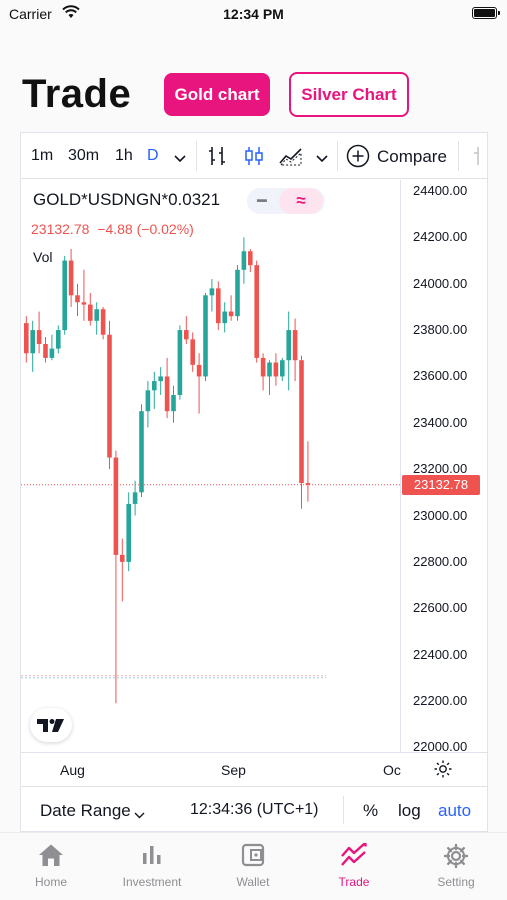 The width and height of the screenshot is (507, 900). I want to click on chart-settings-gear-icon, so click(443, 771).